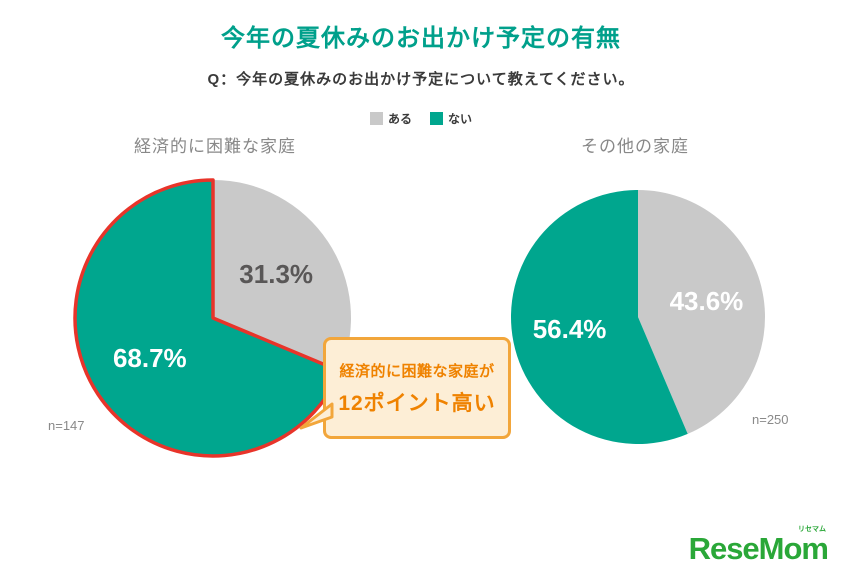 Image resolution: width=842 pixels, height=570 pixels. Describe the element at coordinates (376, 118) in the screenshot. I see `legend-swatch-aru` at that location.